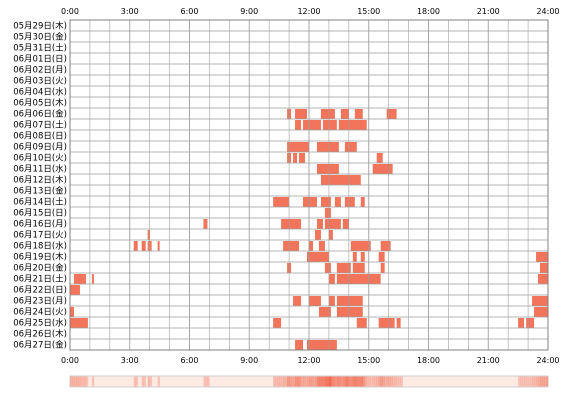  Describe the element at coordinates (40, 48) in the screenshot. I see `date-label: 05月31日(土)` at that location.